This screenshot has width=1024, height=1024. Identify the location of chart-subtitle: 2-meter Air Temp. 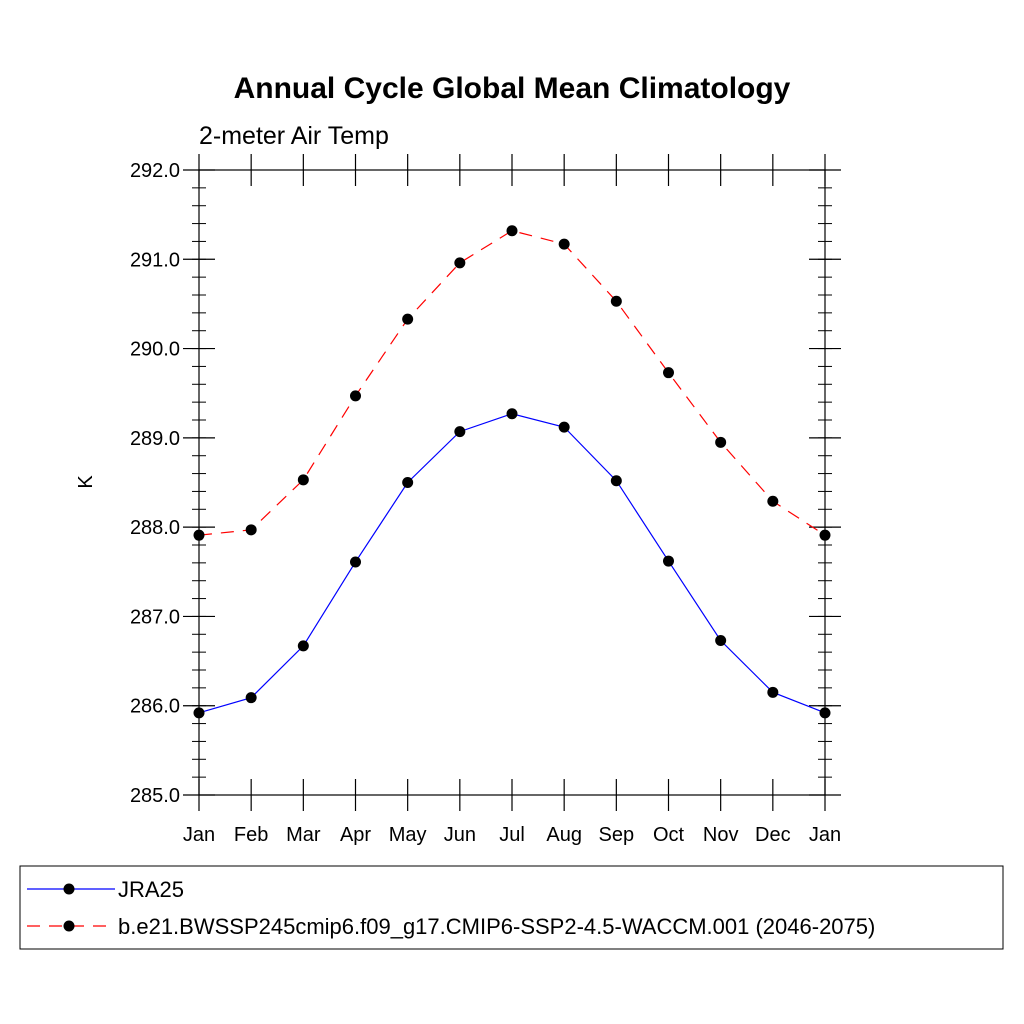
(294, 136).